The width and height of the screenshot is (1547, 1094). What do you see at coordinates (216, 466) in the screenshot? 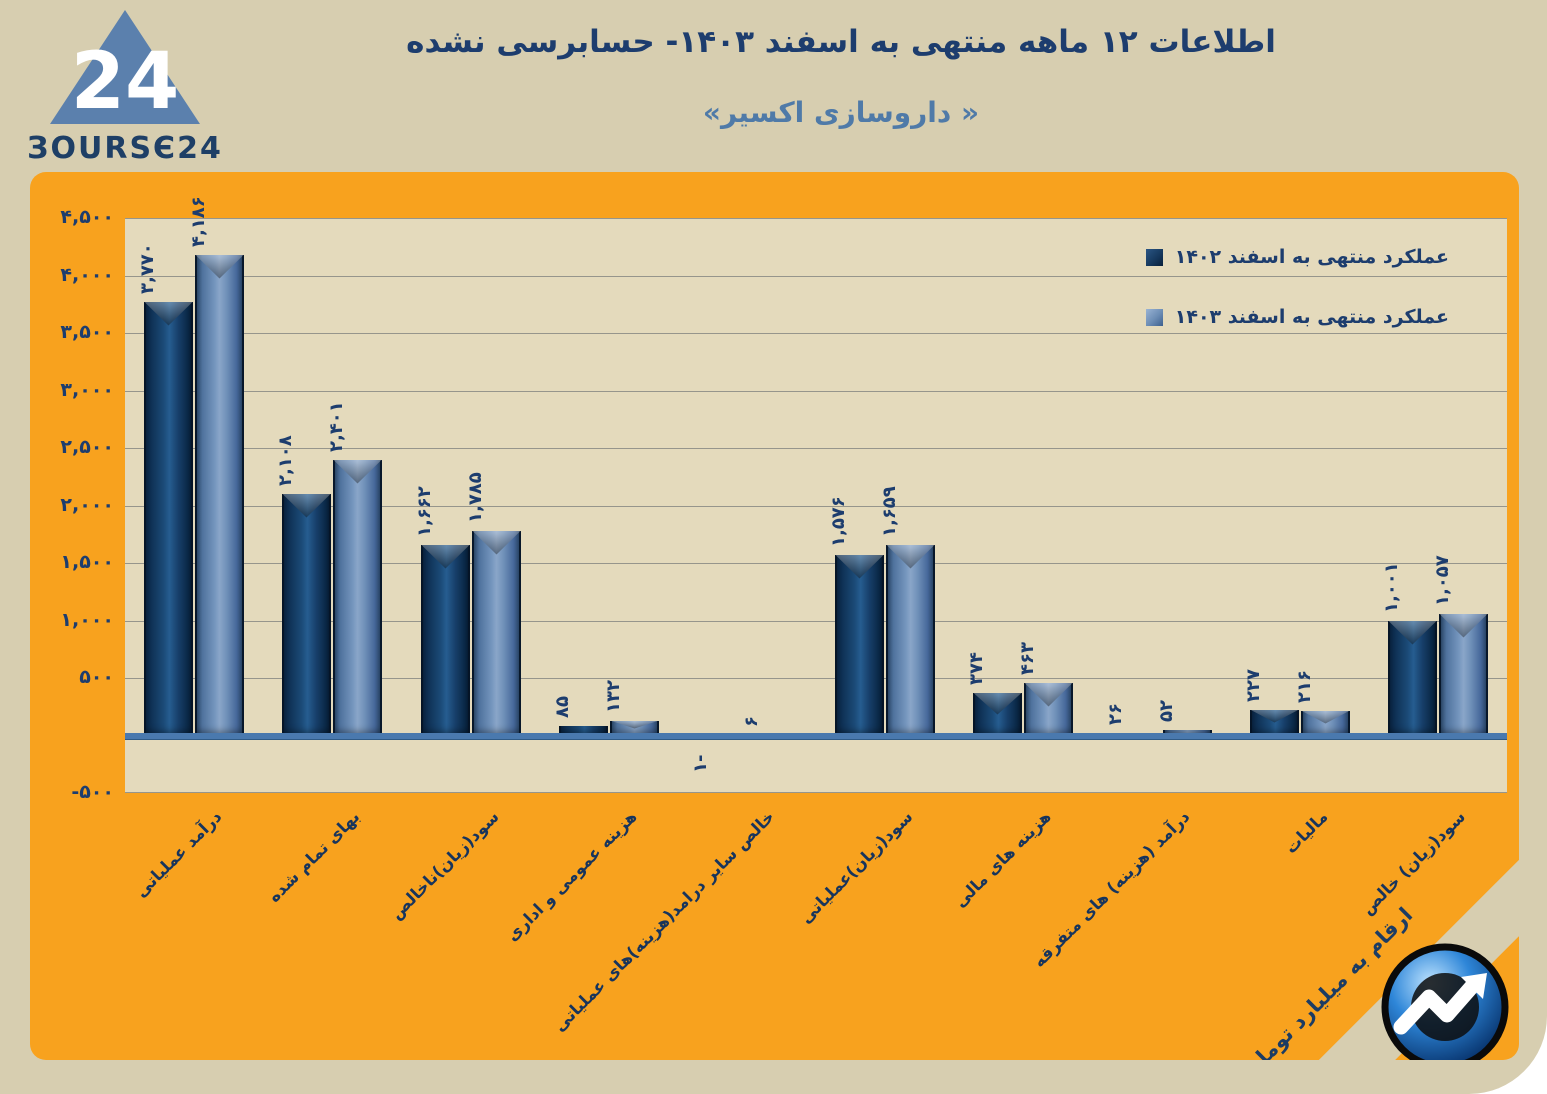
I see `bar-1403: ۴,۱۸۶` at bounding box center [216, 466].